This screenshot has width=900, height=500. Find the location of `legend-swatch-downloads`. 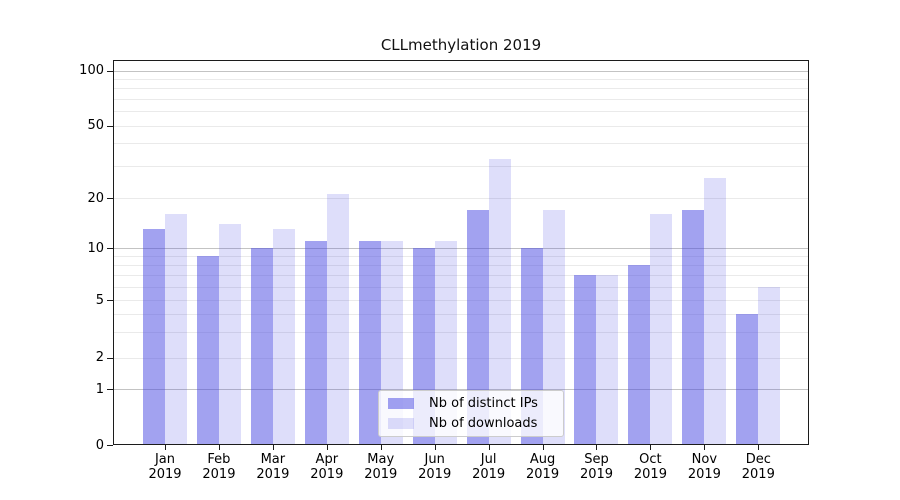

legend-swatch-downloads is located at coordinates (401, 423).